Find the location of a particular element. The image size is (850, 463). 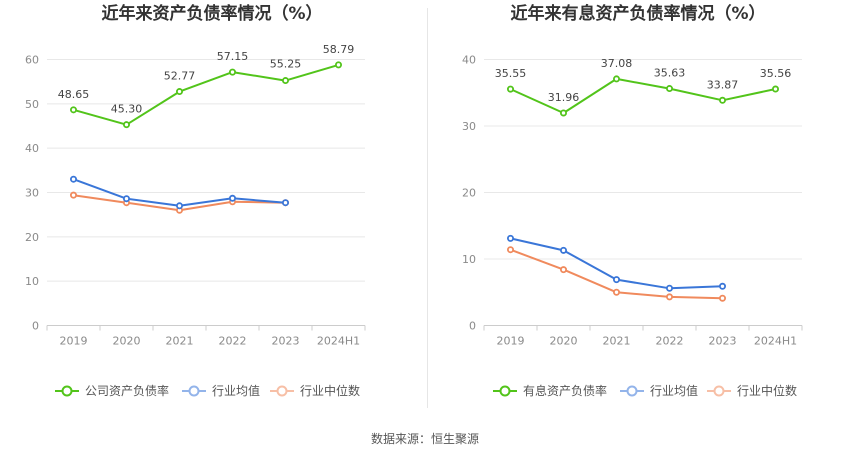

data-label: 57.15 is located at coordinates (233, 56).